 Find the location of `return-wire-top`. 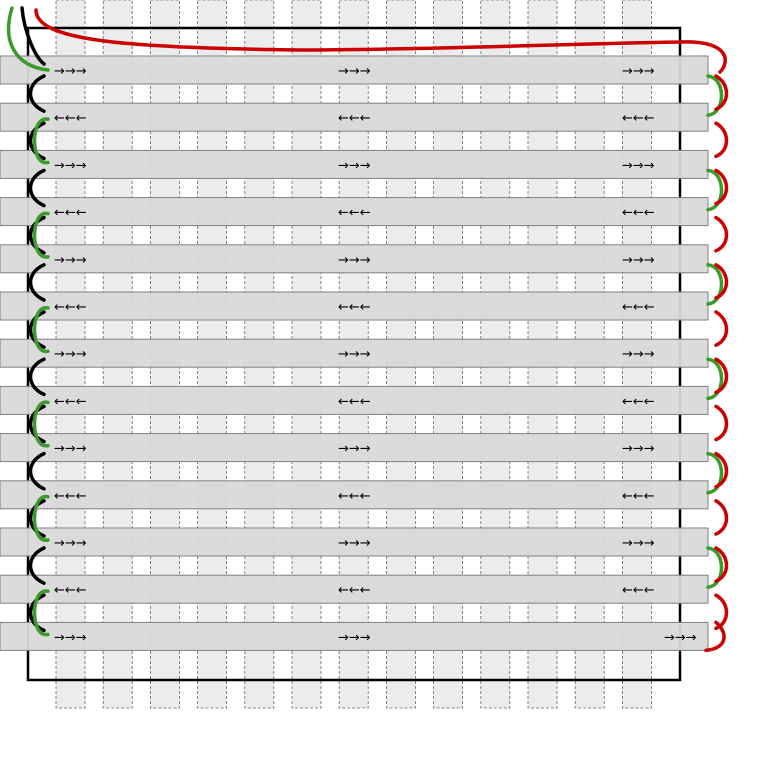

return-wire-top is located at coordinates (380, 41).